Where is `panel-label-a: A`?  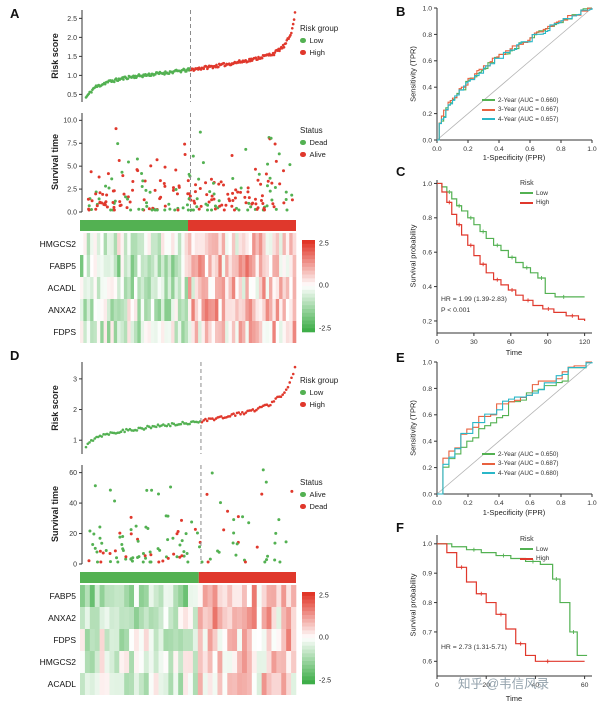 panel-label-a: A is located at coordinates (15, 13).